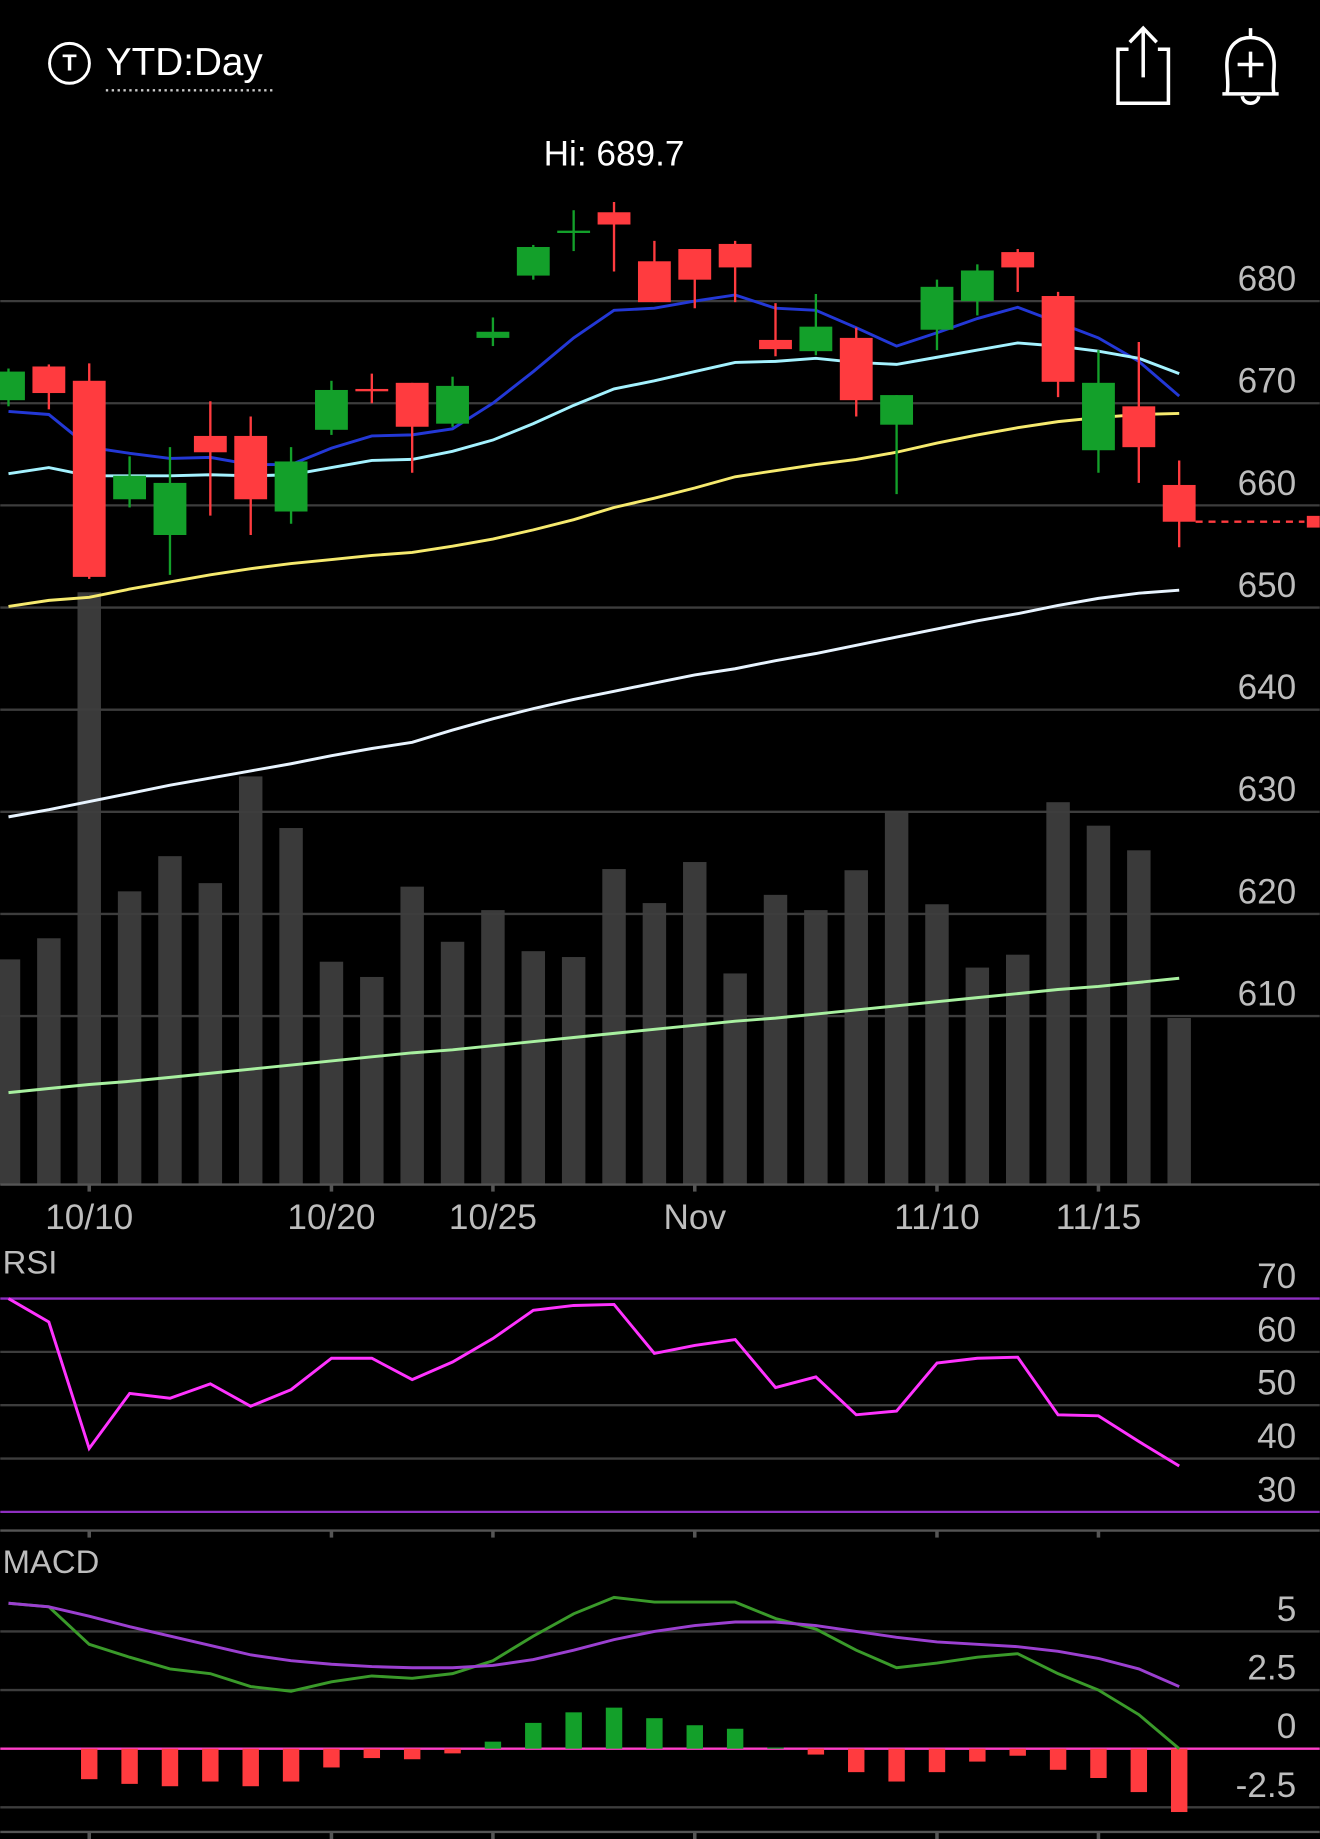  I want to click on timeframe-button: T YTD:Day, so click(161, 66).